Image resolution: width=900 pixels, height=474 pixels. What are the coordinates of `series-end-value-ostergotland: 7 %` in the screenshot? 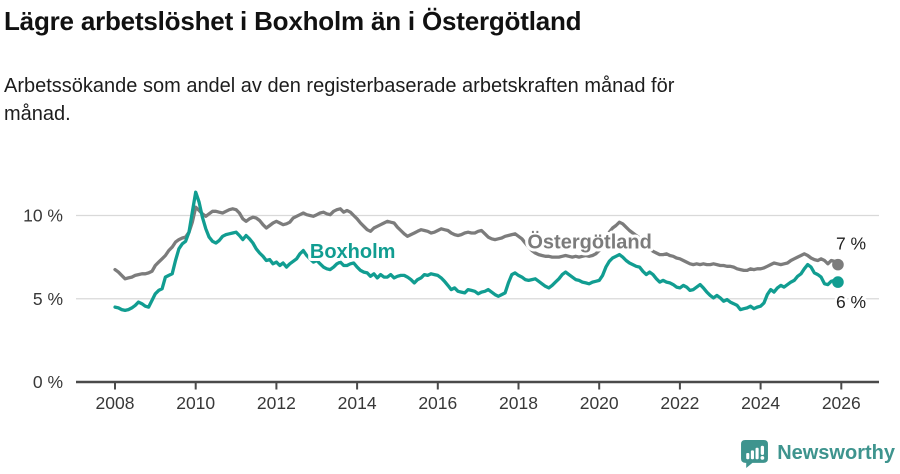 It's located at (851, 244).